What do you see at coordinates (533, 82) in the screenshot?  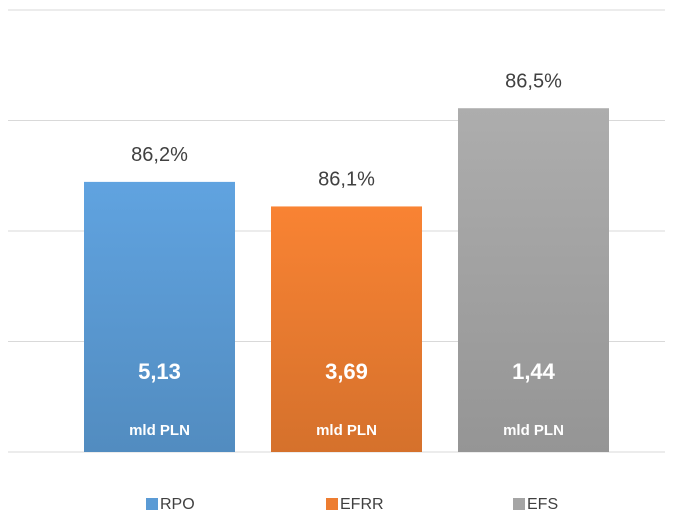 I see `value-label: 86,5%` at bounding box center [533, 82].